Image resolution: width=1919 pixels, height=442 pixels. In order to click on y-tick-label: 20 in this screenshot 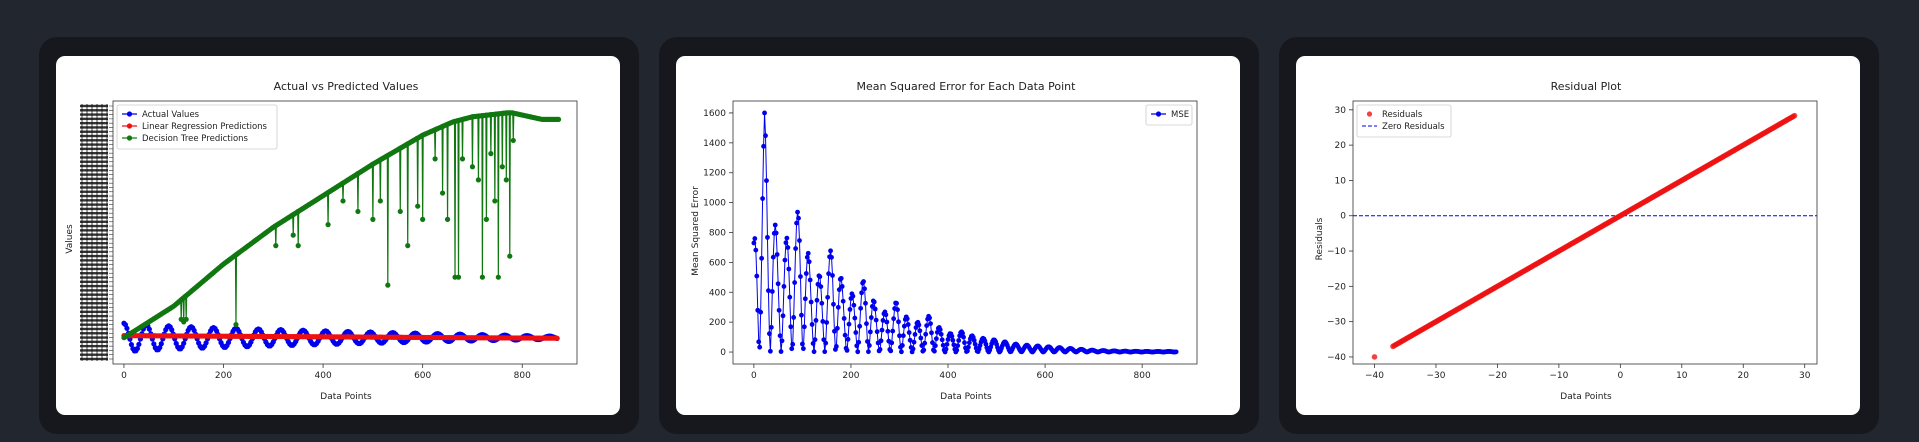, I will do `click(1341, 146)`.